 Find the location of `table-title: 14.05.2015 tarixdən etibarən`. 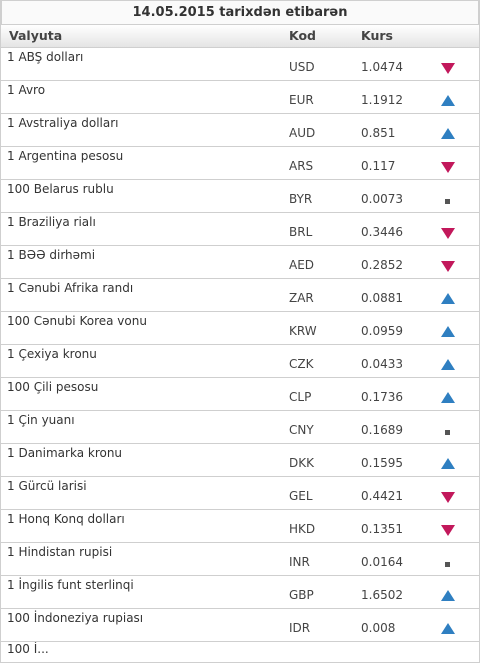

table-title: 14.05.2015 tarixdən etibarən is located at coordinates (240, 12).